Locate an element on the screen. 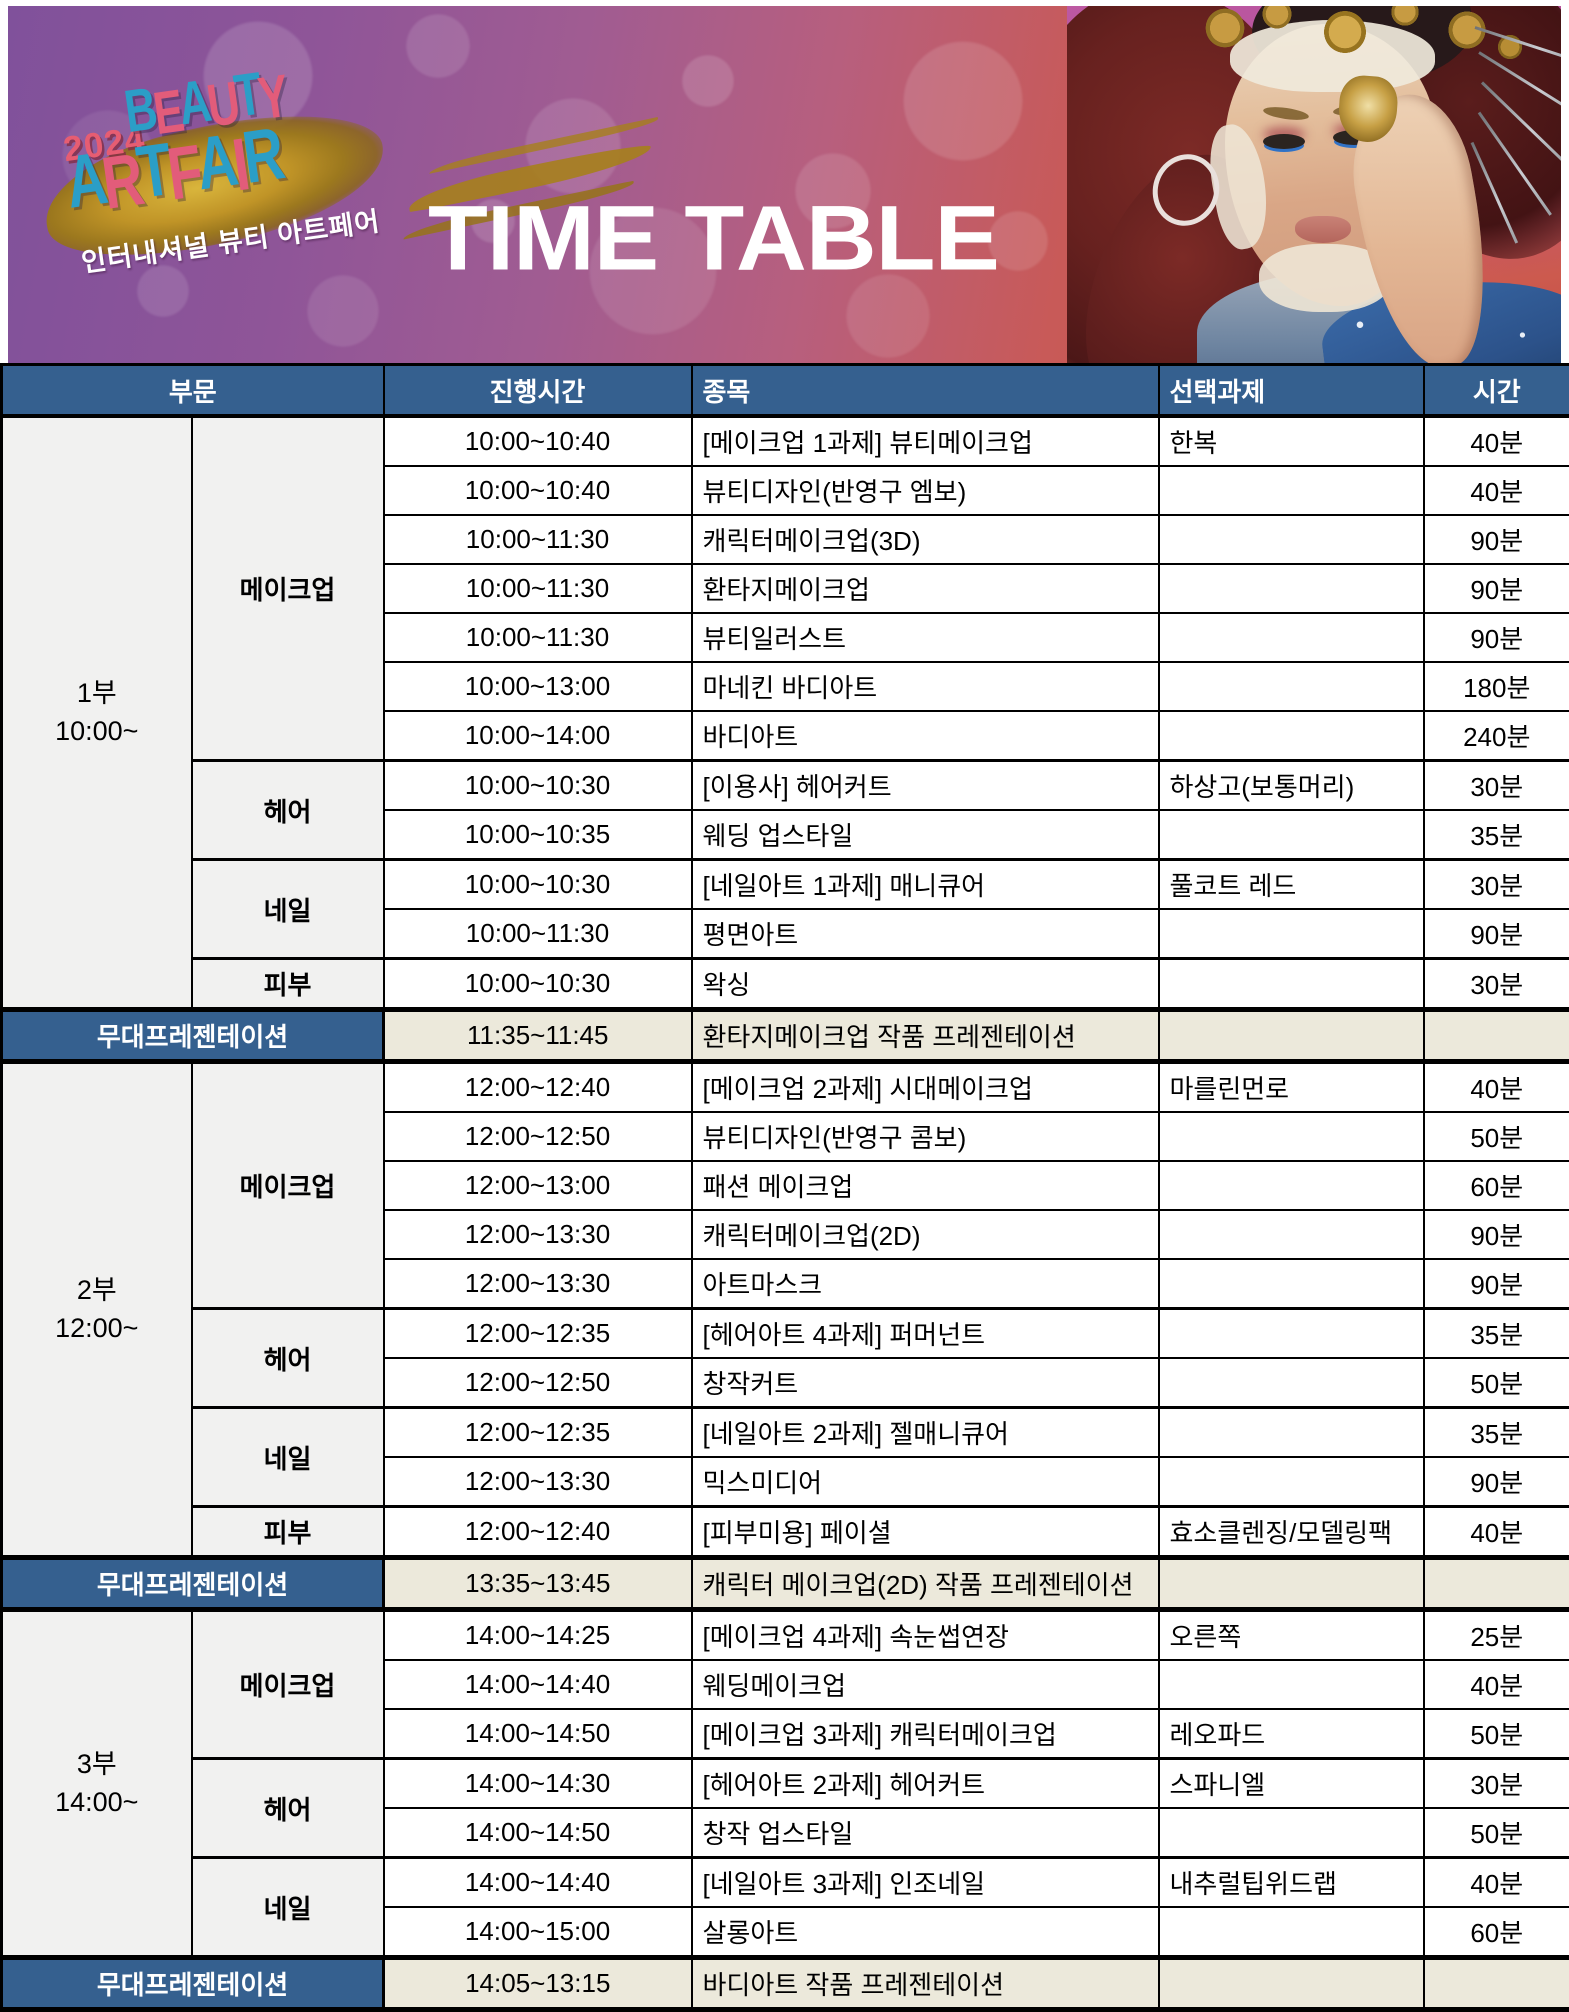 The image size is (1569, 2012). cell-event: 창작커트 is located at coordinates (925, 1383).